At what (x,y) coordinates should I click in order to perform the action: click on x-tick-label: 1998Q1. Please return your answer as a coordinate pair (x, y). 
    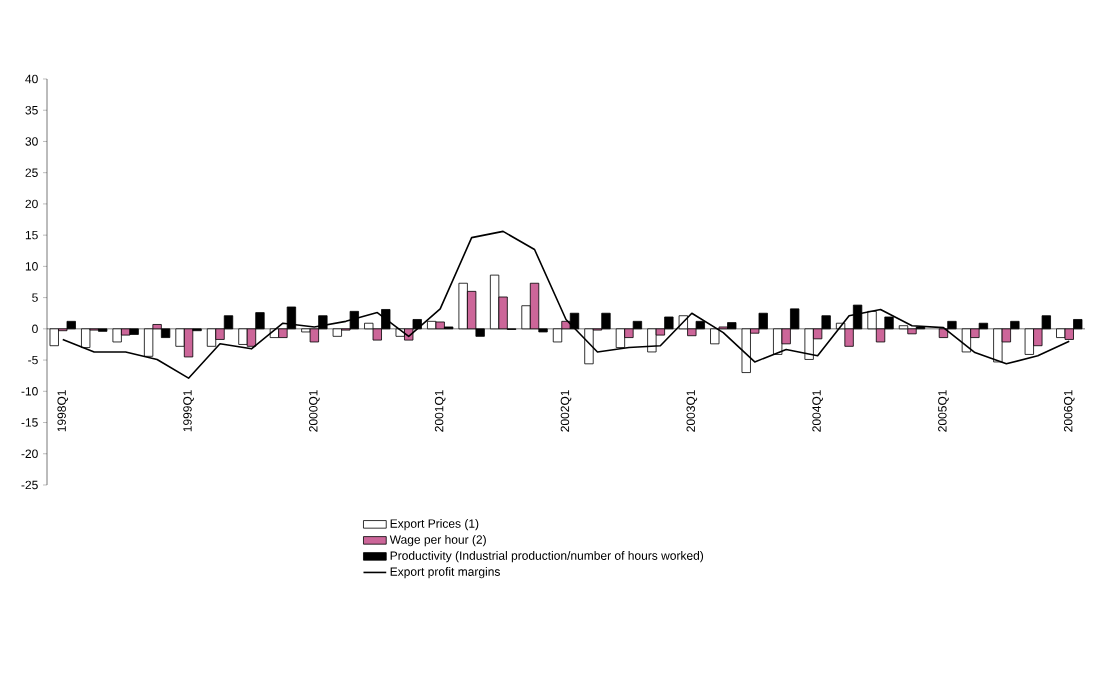
    Looking at the image, I should click on (63, 411).